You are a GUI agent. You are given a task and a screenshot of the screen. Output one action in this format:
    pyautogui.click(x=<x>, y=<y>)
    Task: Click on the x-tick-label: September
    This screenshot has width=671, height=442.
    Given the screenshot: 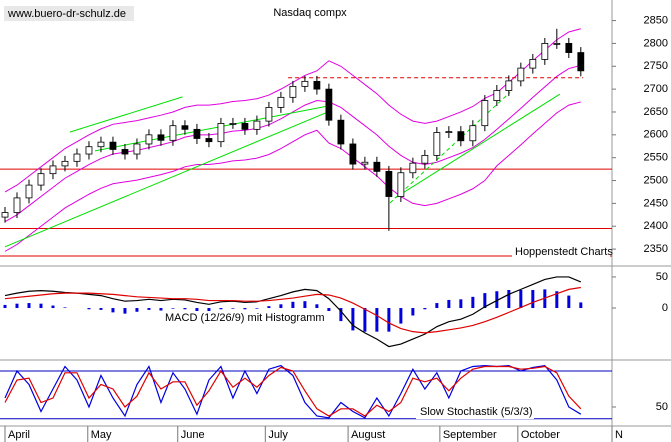 What is the action you would take?
    pyautogui.click(x=470, y=435)
    